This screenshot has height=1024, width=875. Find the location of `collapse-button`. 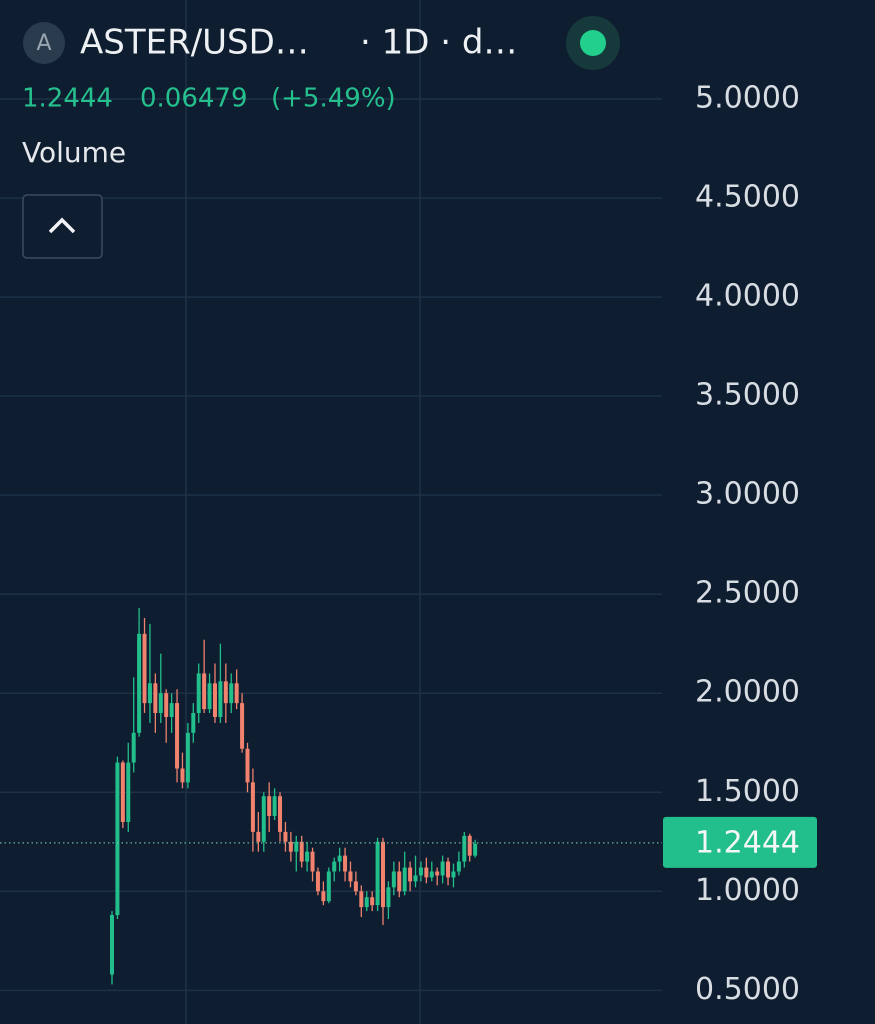

collapse-button is located at coordinates (62, 226).